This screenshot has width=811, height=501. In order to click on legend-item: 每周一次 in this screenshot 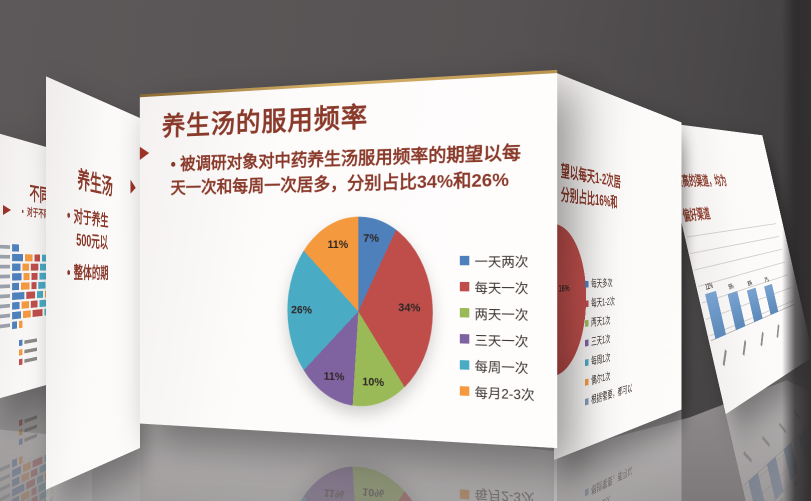, I will do `click(497, 366)`.